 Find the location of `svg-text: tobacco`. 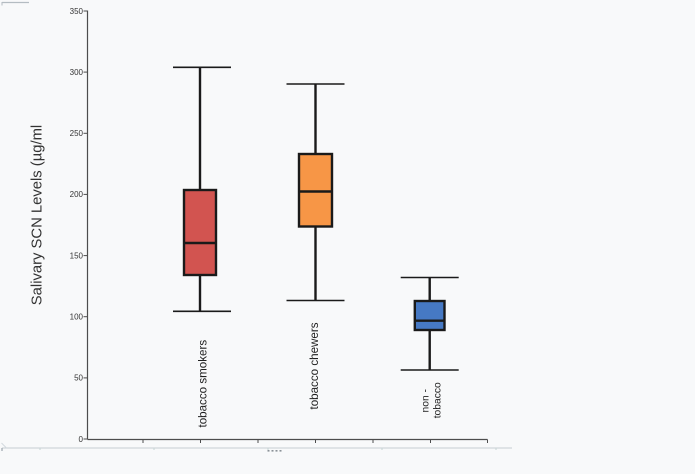

svg-text: tobacco is located at coordinates (438, 400).